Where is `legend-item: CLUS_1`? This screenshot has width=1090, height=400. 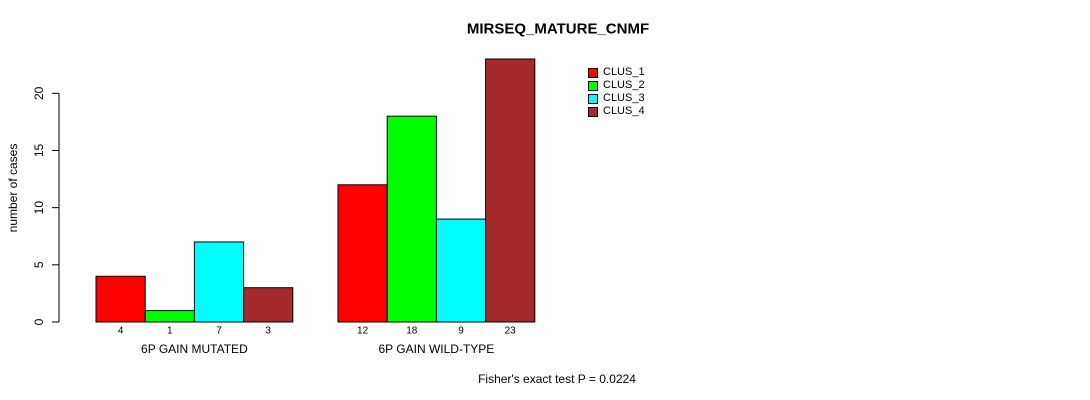
legend-item: CLUS_1 is located at coordinates (616, 72).